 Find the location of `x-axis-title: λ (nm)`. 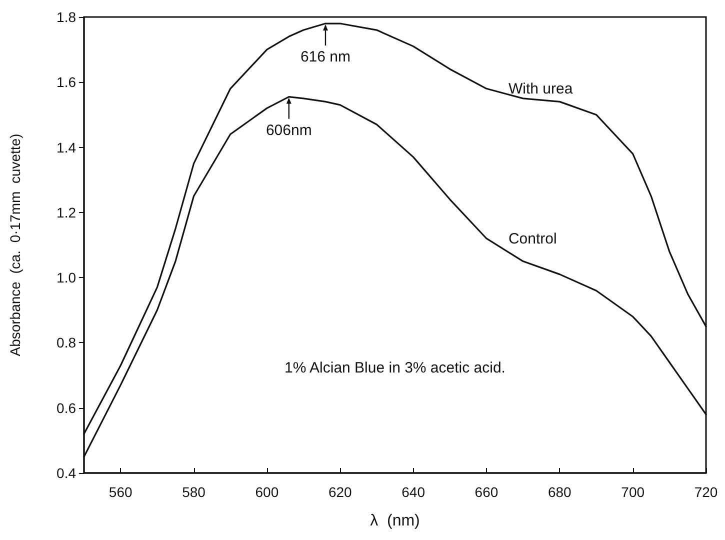

x-axis-title: λ (nm) is located at coordinates (395, 521).